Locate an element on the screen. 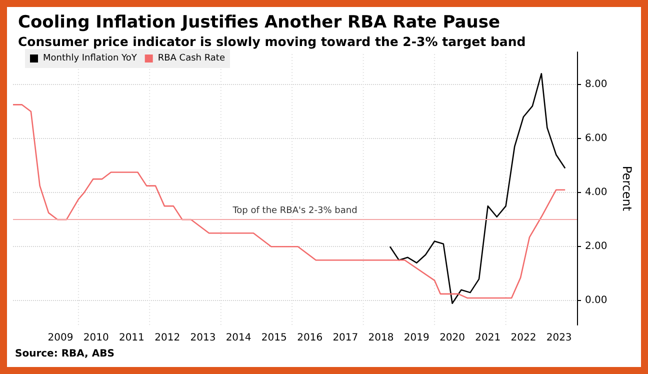 The height and width of the screenshot is (374, 648). source-note: Source: RBA, ABS is located at coordinates (64, 354).